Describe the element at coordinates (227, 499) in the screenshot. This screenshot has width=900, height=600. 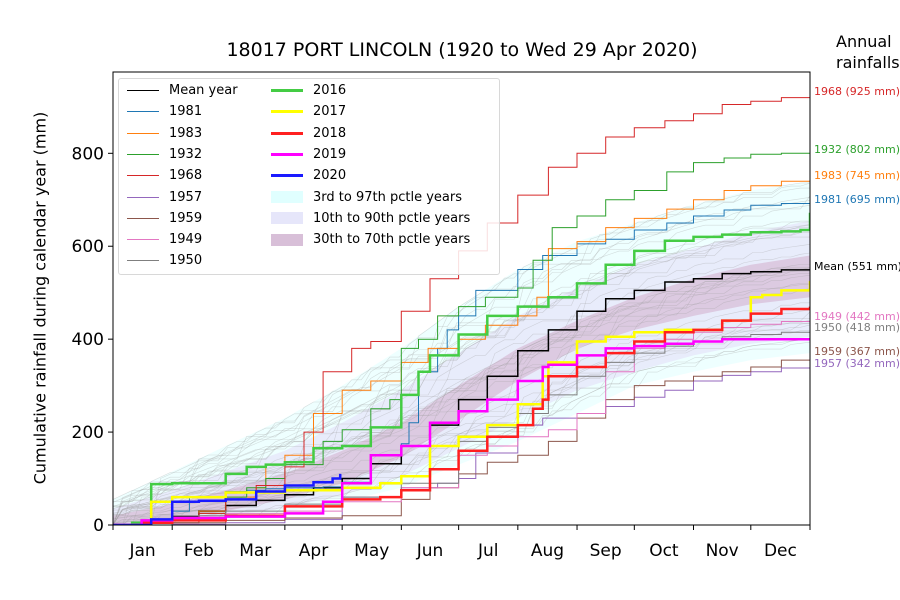
I see `series-line-2020` at that location.